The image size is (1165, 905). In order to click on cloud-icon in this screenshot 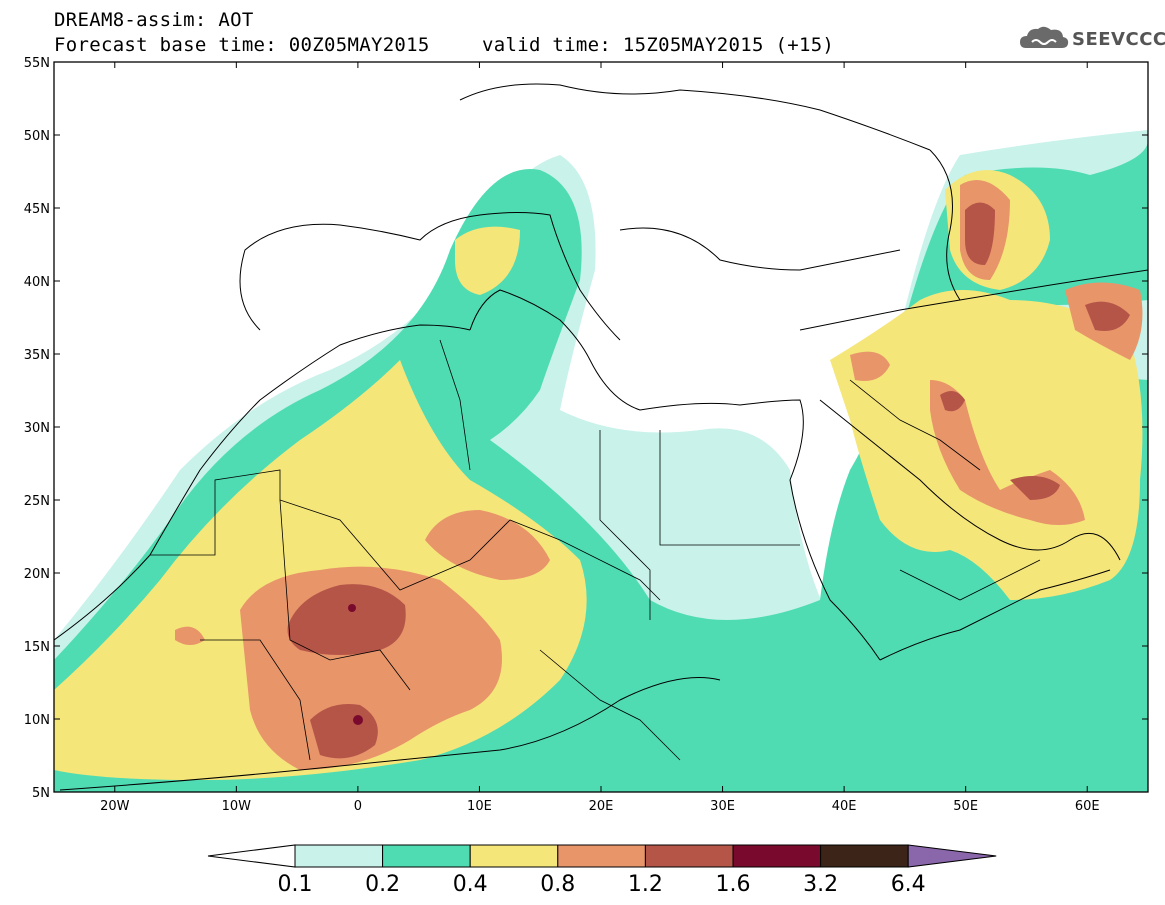, I will do `click(1044, 37)`.